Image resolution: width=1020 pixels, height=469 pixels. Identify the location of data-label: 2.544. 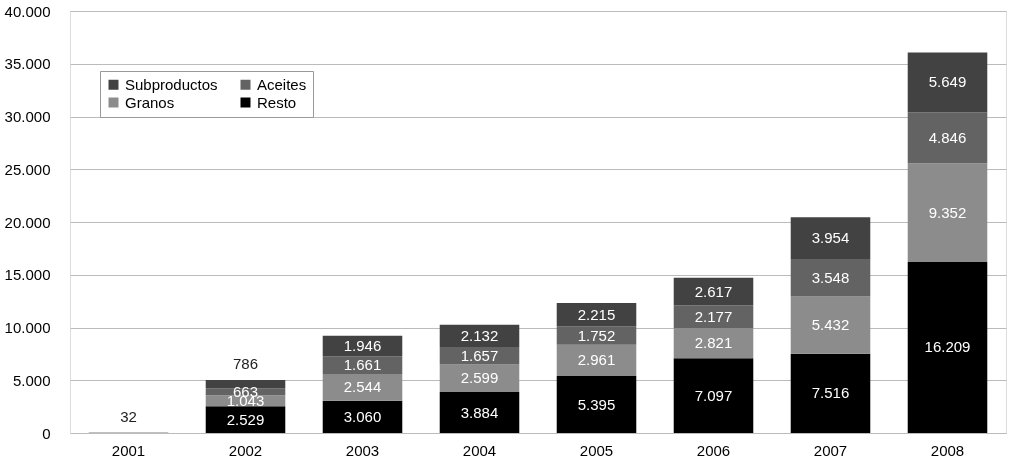
(362, 387).